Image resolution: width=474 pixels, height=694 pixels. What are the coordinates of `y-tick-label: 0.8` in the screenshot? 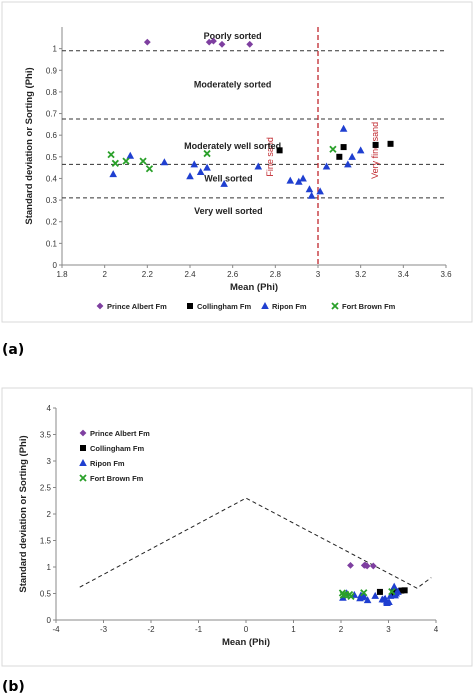 It's located at (52, 92).